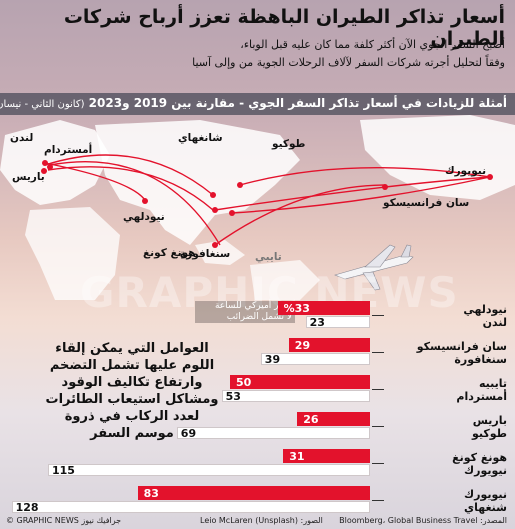 The width and height of the screenshot is (515, 529). What do you see at coordinates (297, 456) in the screenshot?
I see `bar-increase-label-4: 31` at bounding box center [297, 456].